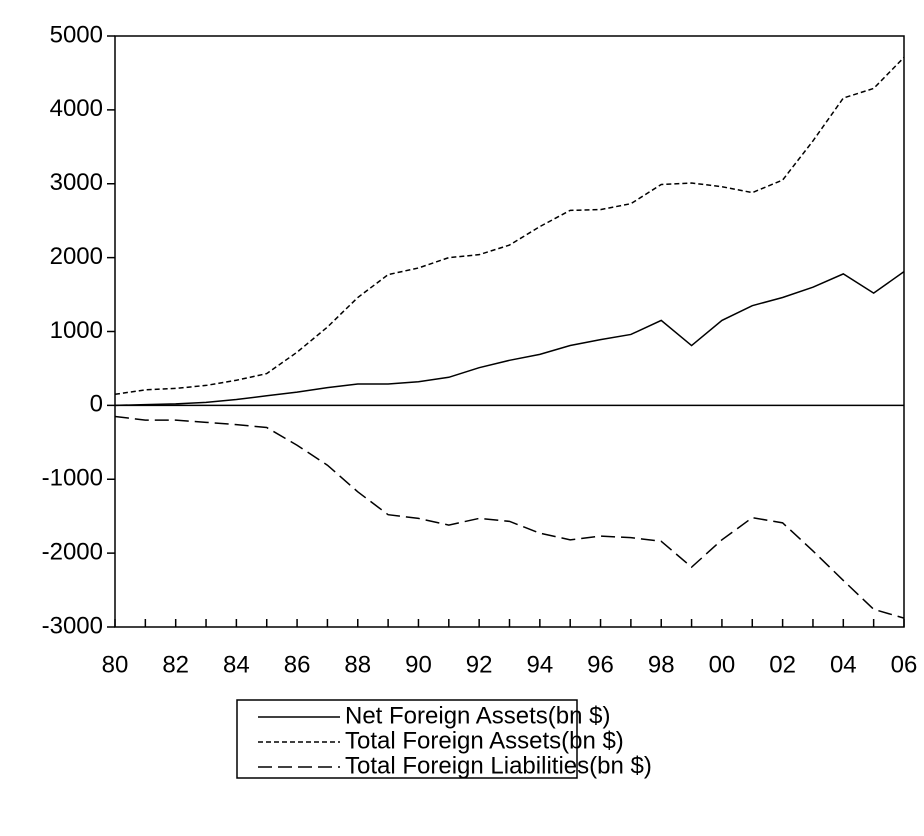 This screenshot has height=836, width=924. I want to click on y-tick-label: -2000, so click(72, 551).